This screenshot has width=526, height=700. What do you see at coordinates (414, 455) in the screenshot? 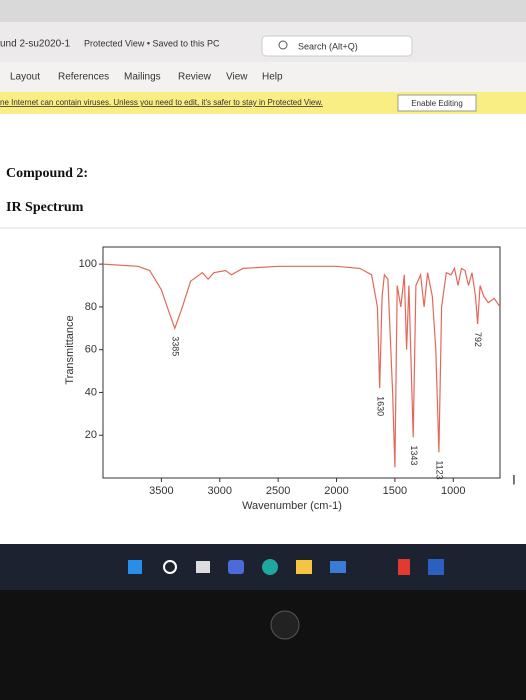
I see `peak-label: 1343` at bounding box center [414, 455].